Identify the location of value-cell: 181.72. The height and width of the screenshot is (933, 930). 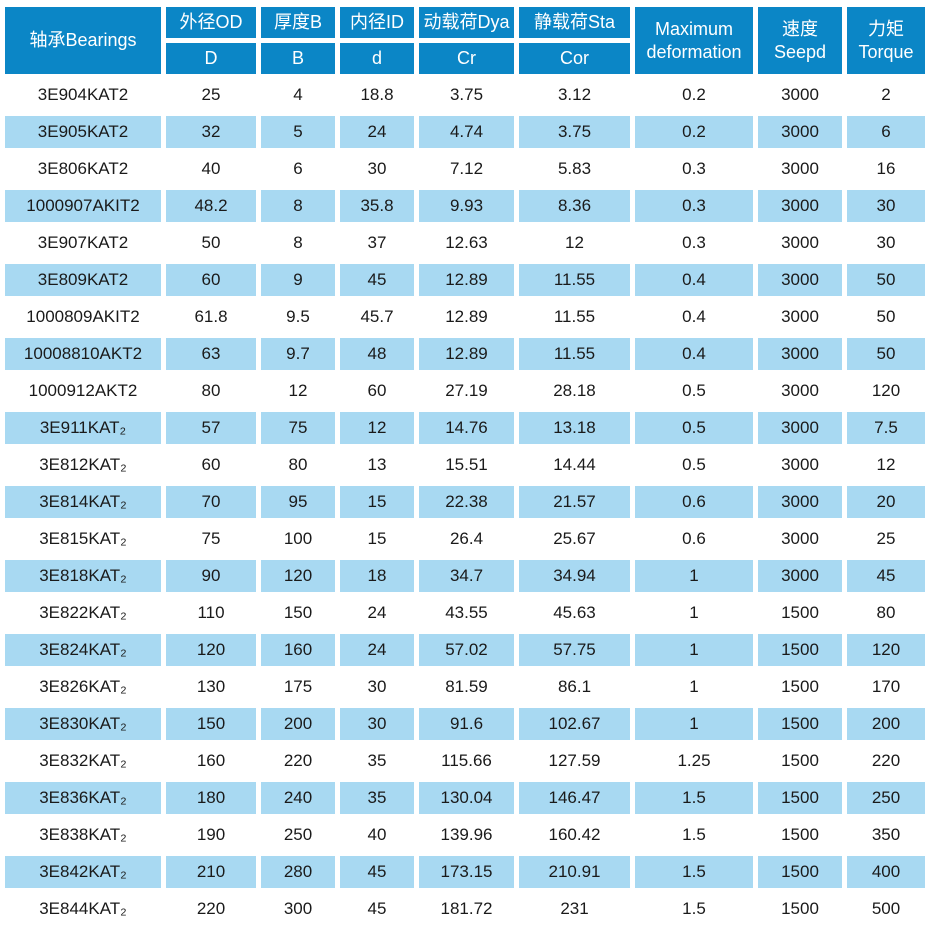
(466, 908).